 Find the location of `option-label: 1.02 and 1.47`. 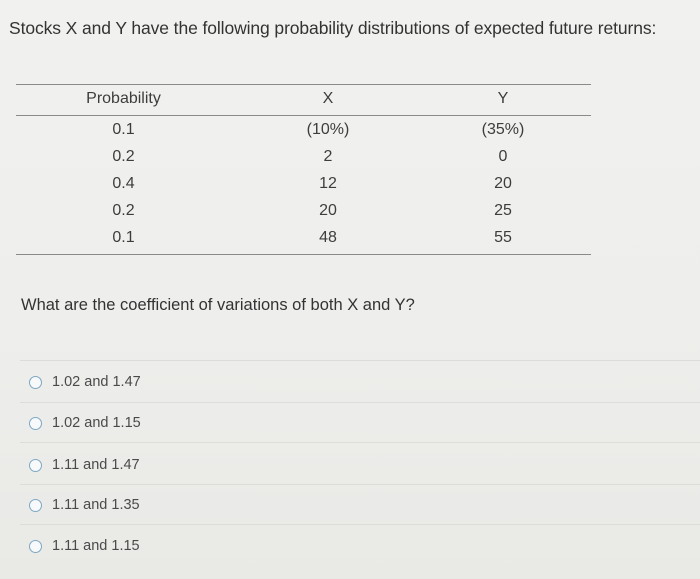

option-label: 1.02 and 1.47 is located at coordinates (96, 382).